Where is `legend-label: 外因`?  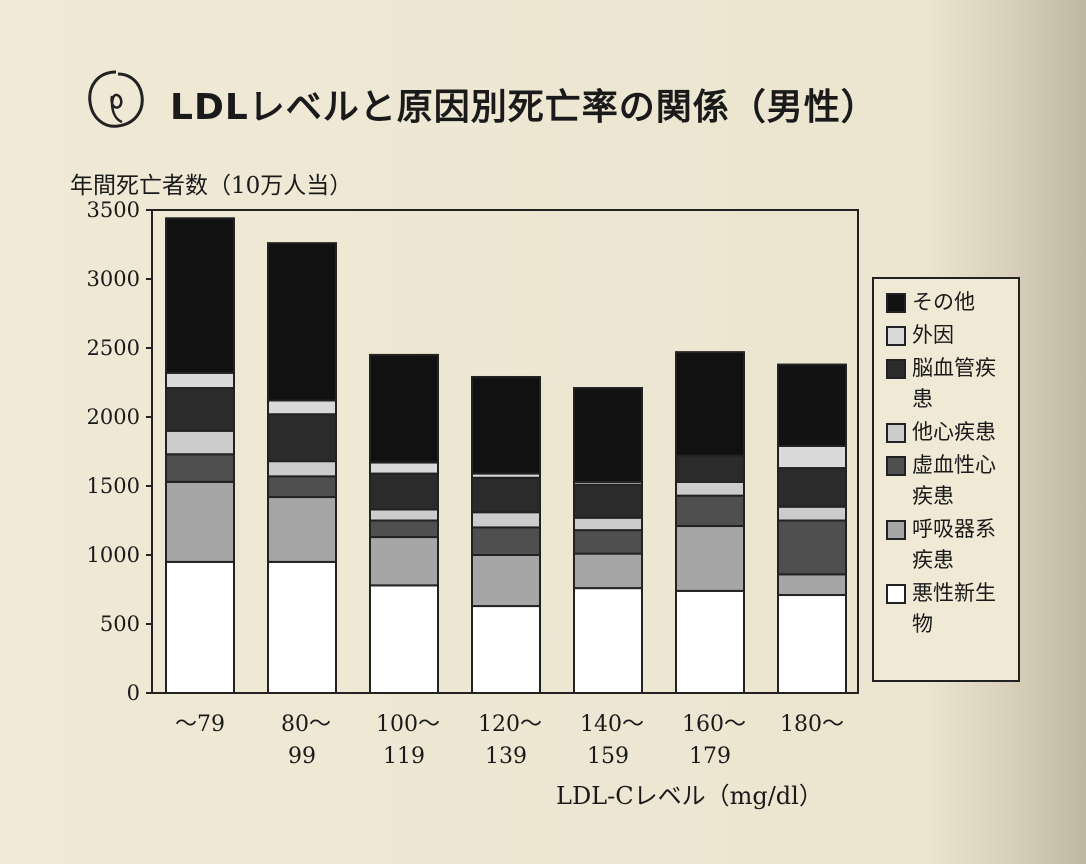
legend-label: 外因 is located at coordinates (933, 335).